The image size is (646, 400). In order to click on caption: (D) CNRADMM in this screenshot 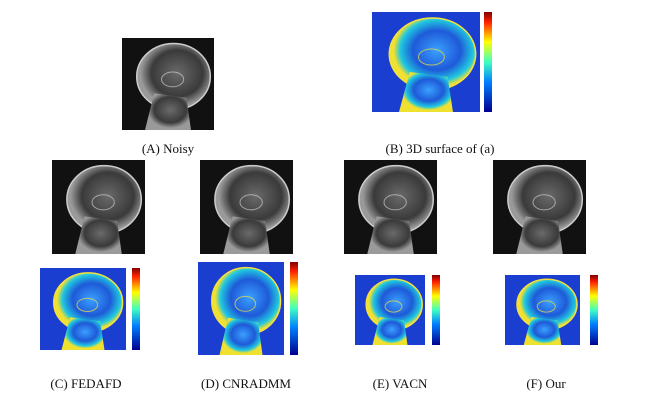, I will do `click(246, 383)`.